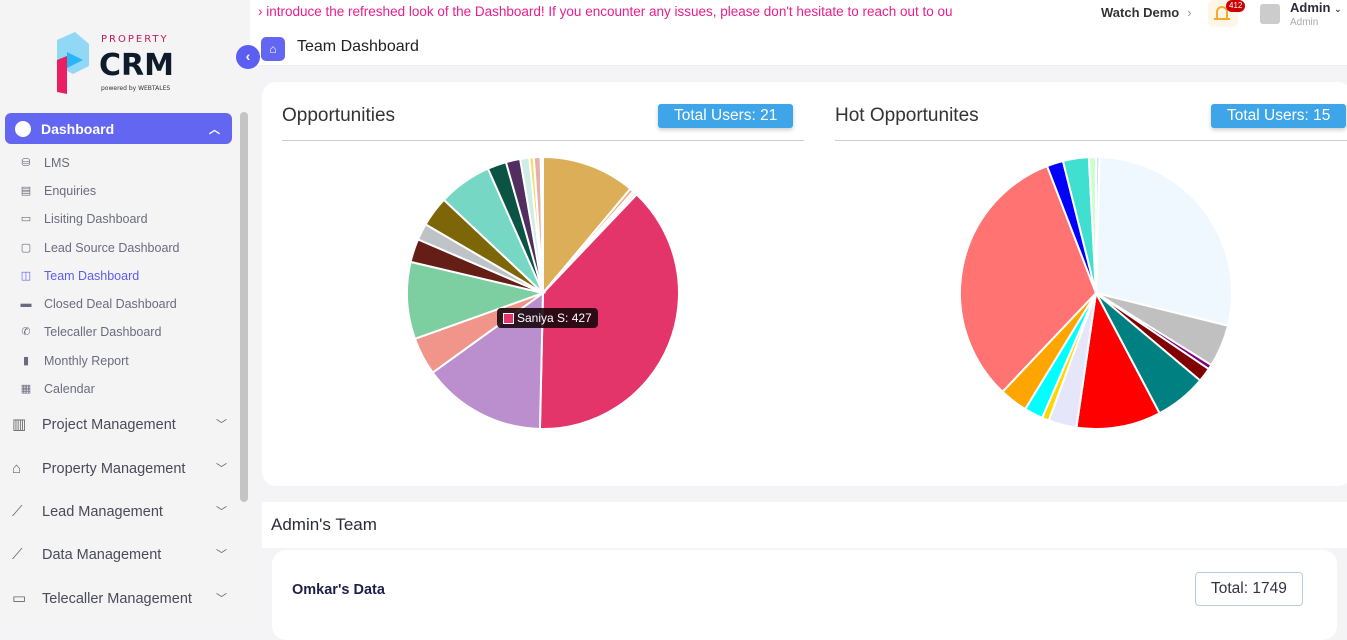 The width and height of the screenshot is (1347, 640). Describe the element at coordinates (1146, 12) in the screenshot. I see `watch-demo-link: Watch Demo ›` at that location.